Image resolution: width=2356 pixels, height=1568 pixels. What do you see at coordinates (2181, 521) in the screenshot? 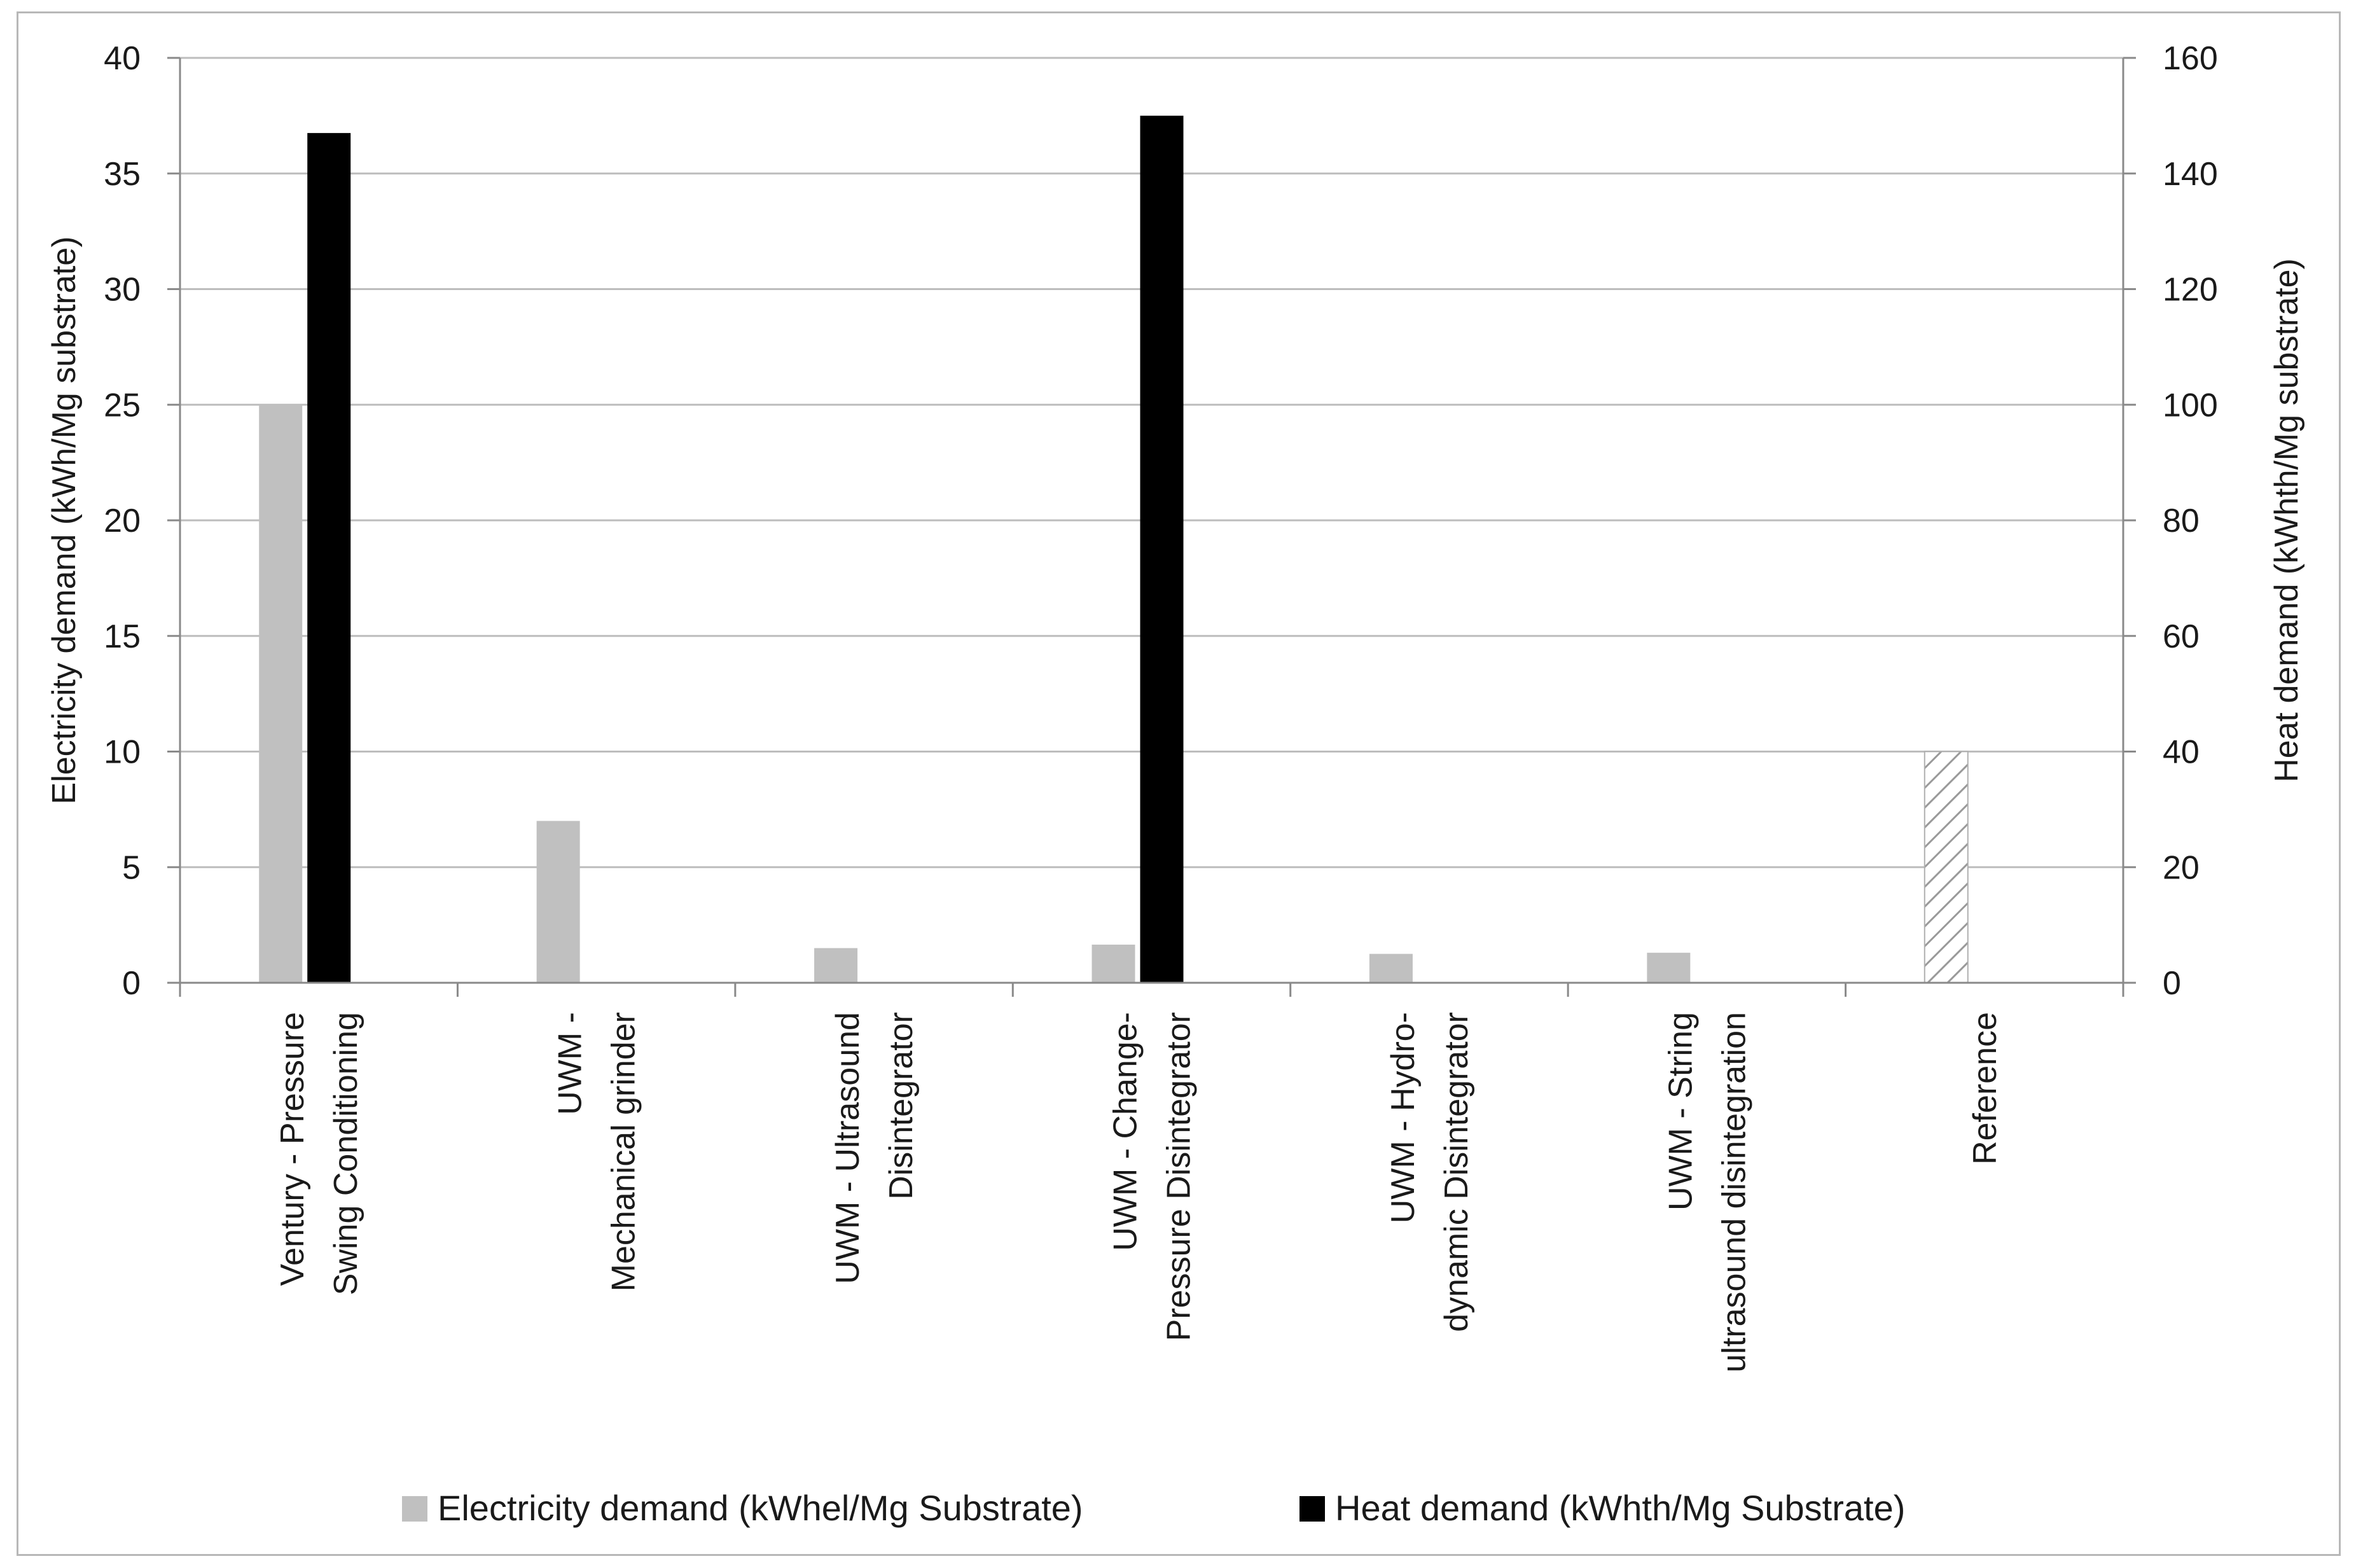
I see `right-tick-label: 80` at bounding box center [2181, 521].